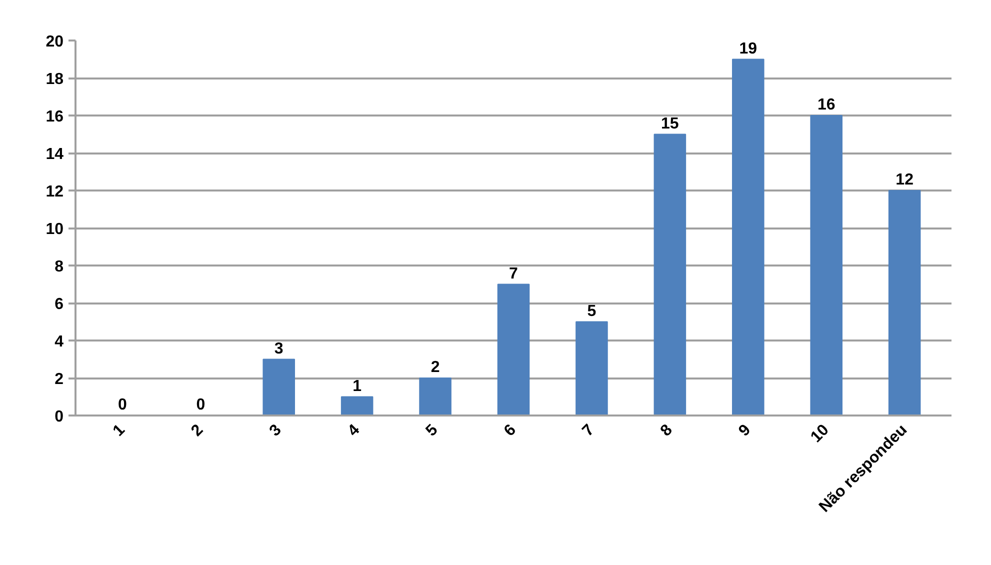 The image size is (991, 565). What do you see at coordinates (55, 154) in the screenshot?
I see `y-tick-label: 14` at bounding box center [55, 154].